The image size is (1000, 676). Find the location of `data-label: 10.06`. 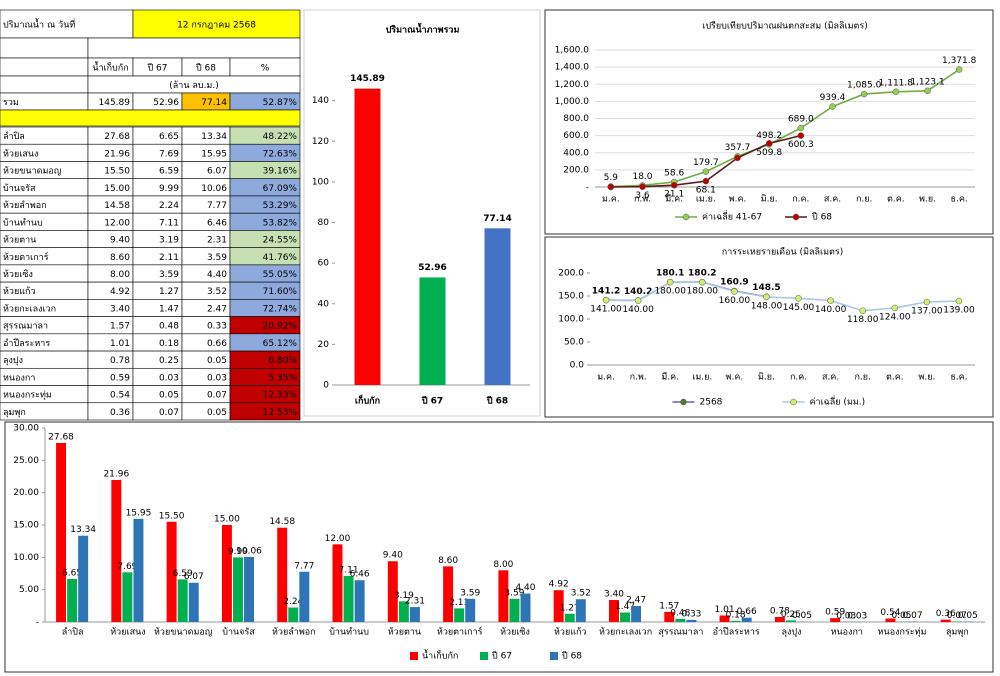

data-label: 10.06 is located at coordinates (249, 551).